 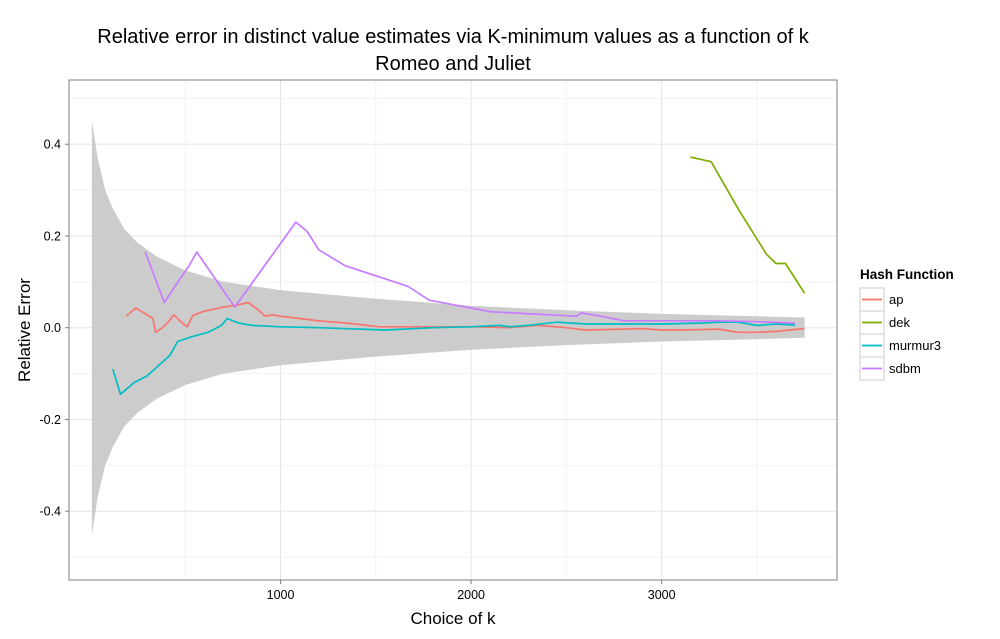 I want to click on y-tick-label: 0.0, so click(x=52, y=328).